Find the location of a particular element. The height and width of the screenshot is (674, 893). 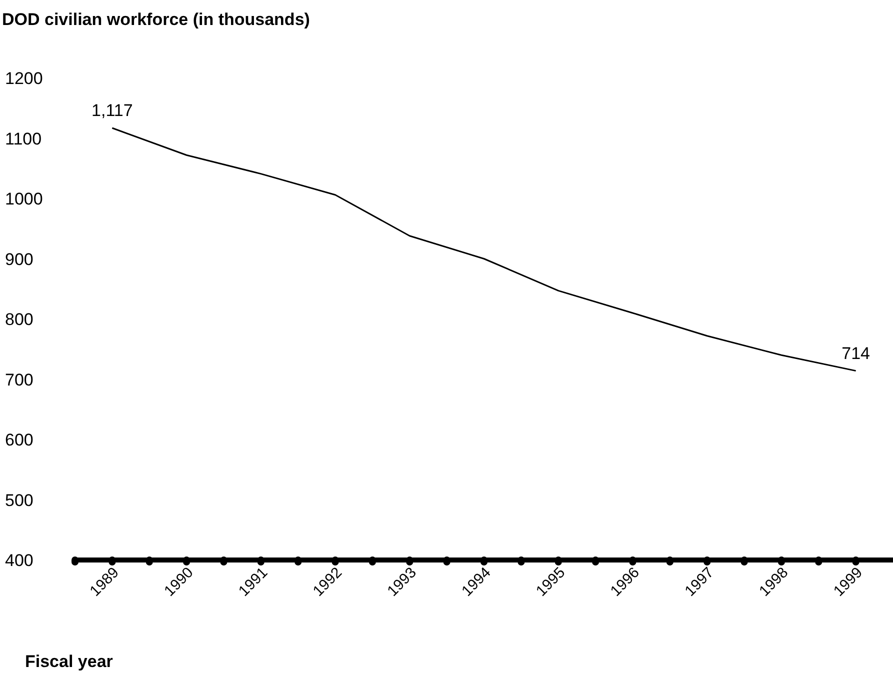

y-tick-label: 1200 is located at coordinates (24, 78).